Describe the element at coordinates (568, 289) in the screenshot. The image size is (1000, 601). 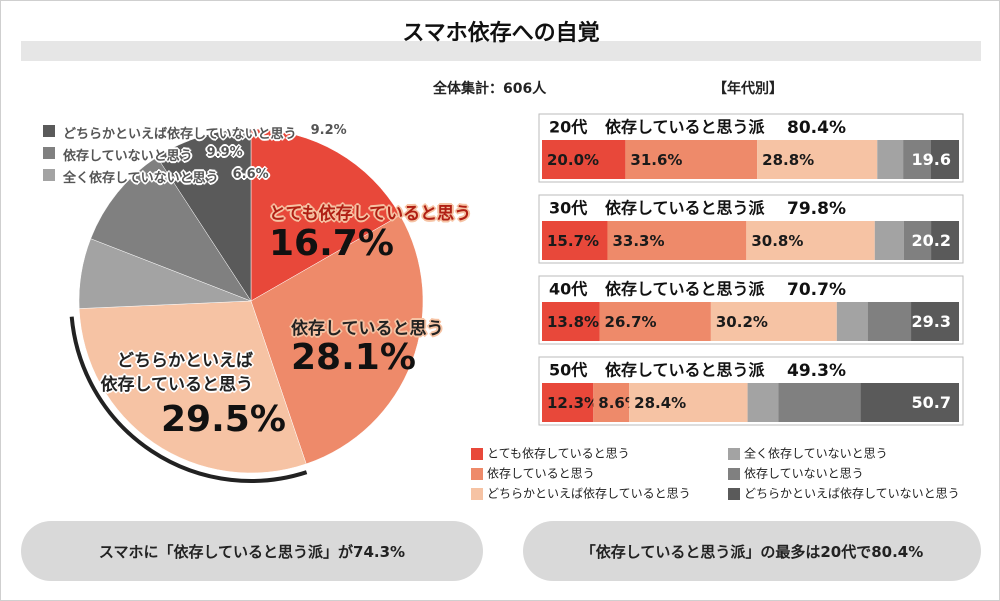
I see `row-category: 40代` at that location.